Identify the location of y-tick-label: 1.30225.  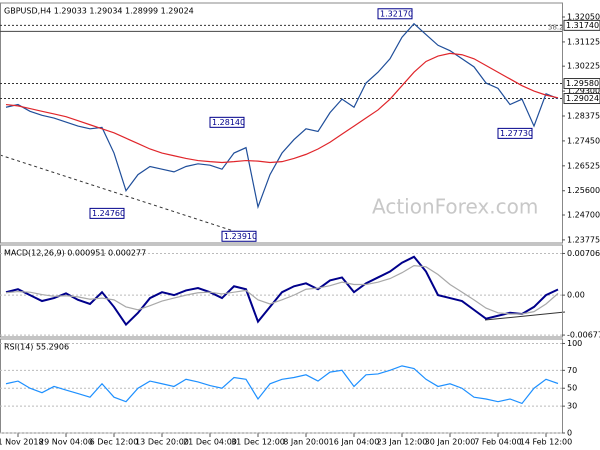
(583, 66).